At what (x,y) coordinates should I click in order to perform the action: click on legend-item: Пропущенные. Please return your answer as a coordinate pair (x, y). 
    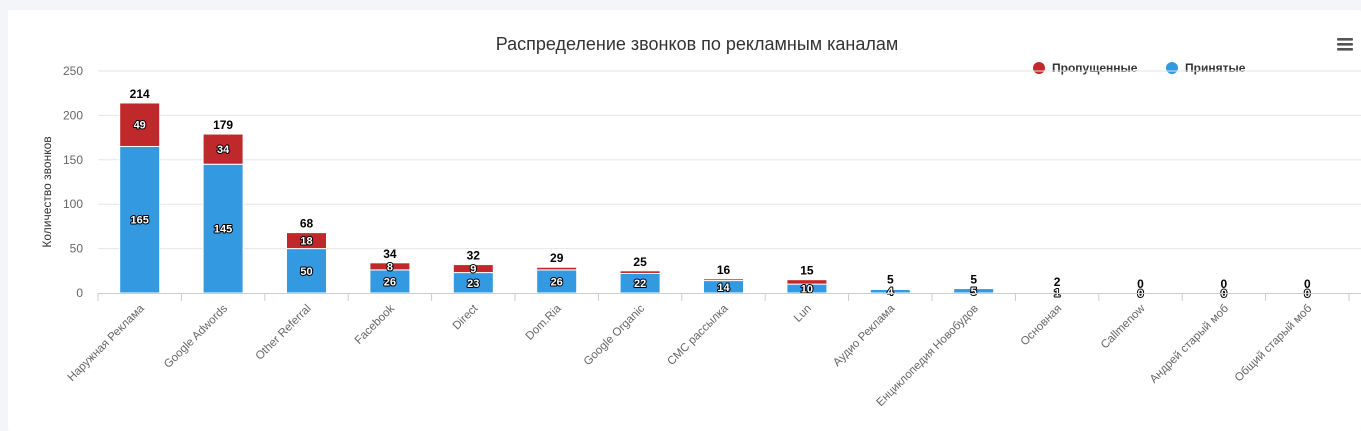
    Looking at the image, I should click on (1085, 68).